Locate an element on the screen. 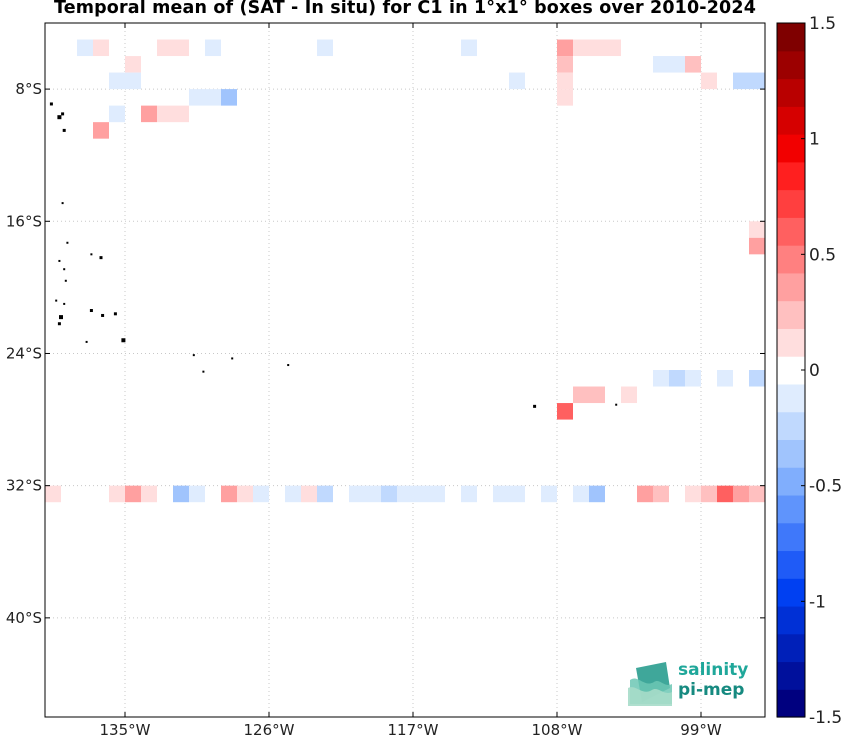 The image size is (847, 740). y-tick-label: 16°S is located at coordinates (24, 221).